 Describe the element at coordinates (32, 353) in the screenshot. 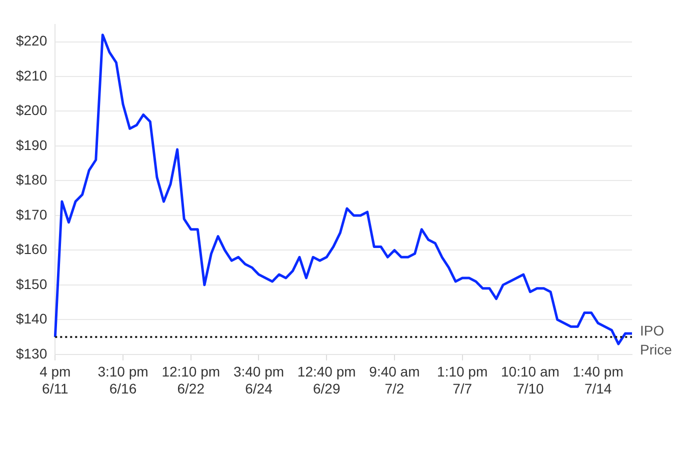

I see `y-tick-label: $130` at that location.